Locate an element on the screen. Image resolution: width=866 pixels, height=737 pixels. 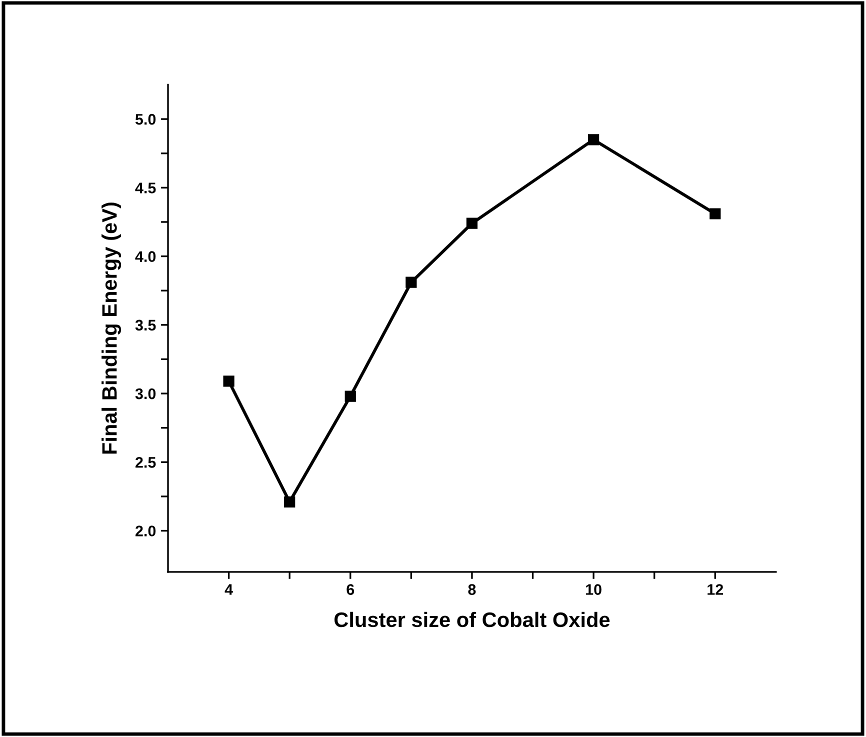
x-tick-label: 12 is located at coordinates (716, 589).